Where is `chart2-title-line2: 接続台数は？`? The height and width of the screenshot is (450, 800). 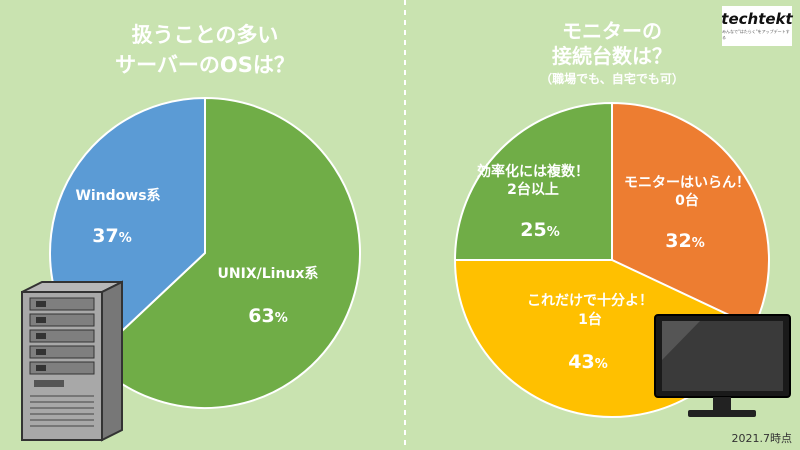
chart2-title-line2: 接続台数は？ is located at coordinates (612, 56).